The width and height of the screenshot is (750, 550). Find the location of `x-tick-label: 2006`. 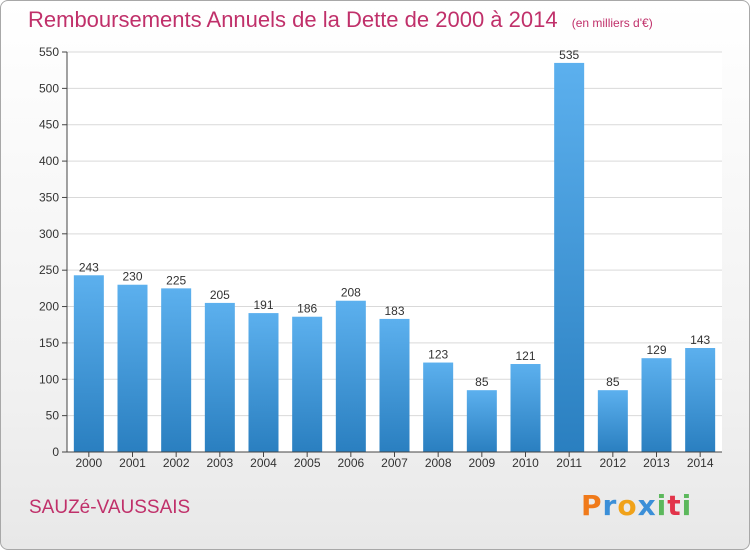

x-tick-label: 2006 is located at coordinates (350, 463).